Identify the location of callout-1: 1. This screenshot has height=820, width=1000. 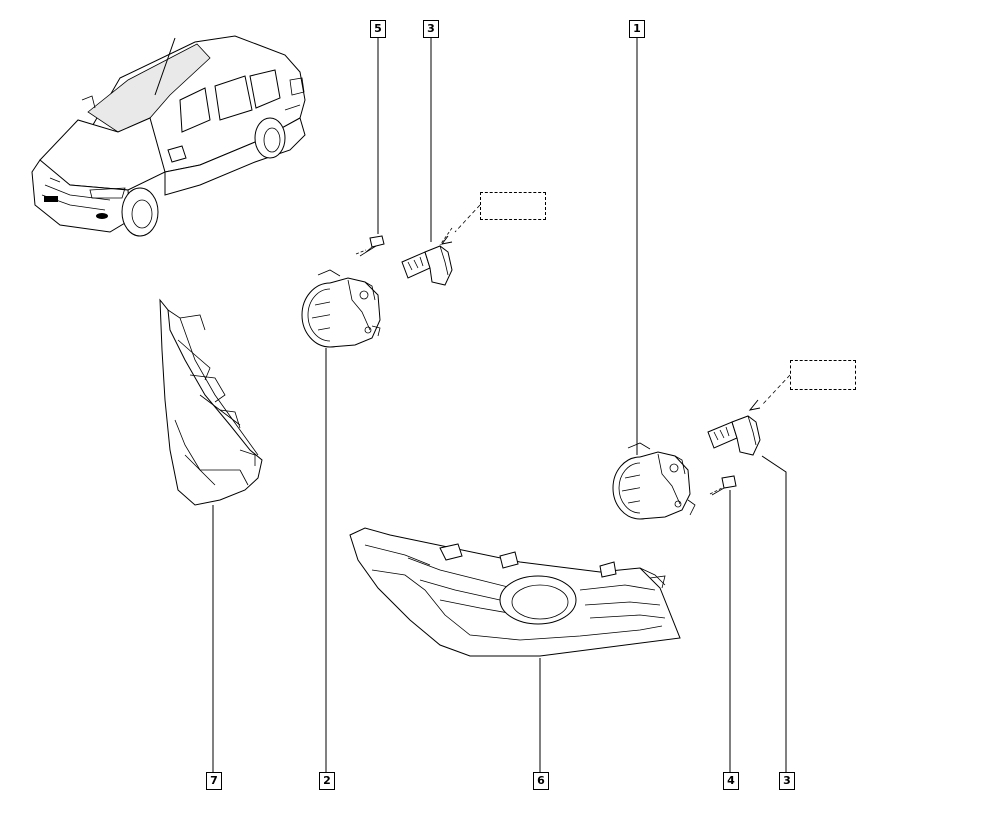
(637, 29).